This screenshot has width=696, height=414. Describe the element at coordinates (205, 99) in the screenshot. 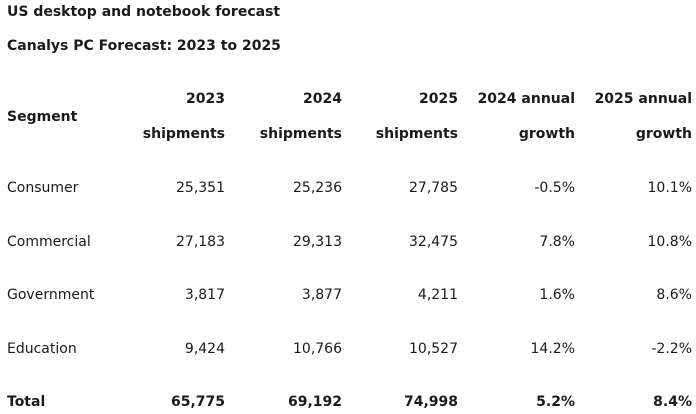

I see `column-header-2023-shipments-year: 2023` at that location.